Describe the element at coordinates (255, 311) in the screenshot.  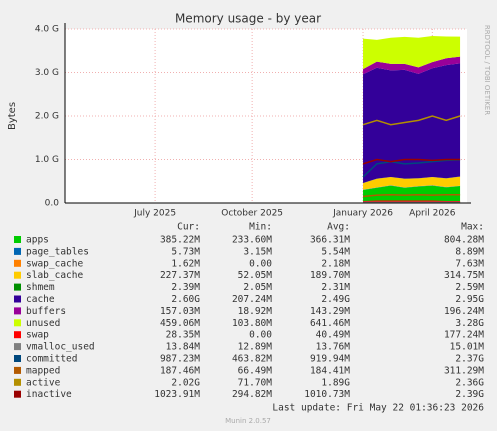
I see `legend-stat: 18.92M` at that location.